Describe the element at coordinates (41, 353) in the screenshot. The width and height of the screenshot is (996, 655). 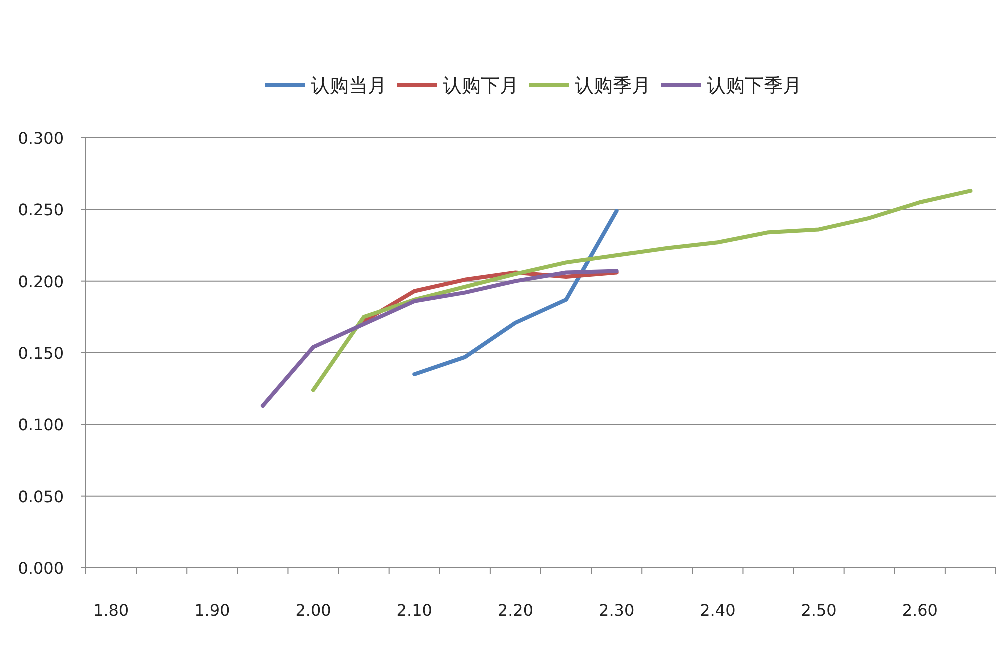
I see `y-tick-label: 0.150` at that location.